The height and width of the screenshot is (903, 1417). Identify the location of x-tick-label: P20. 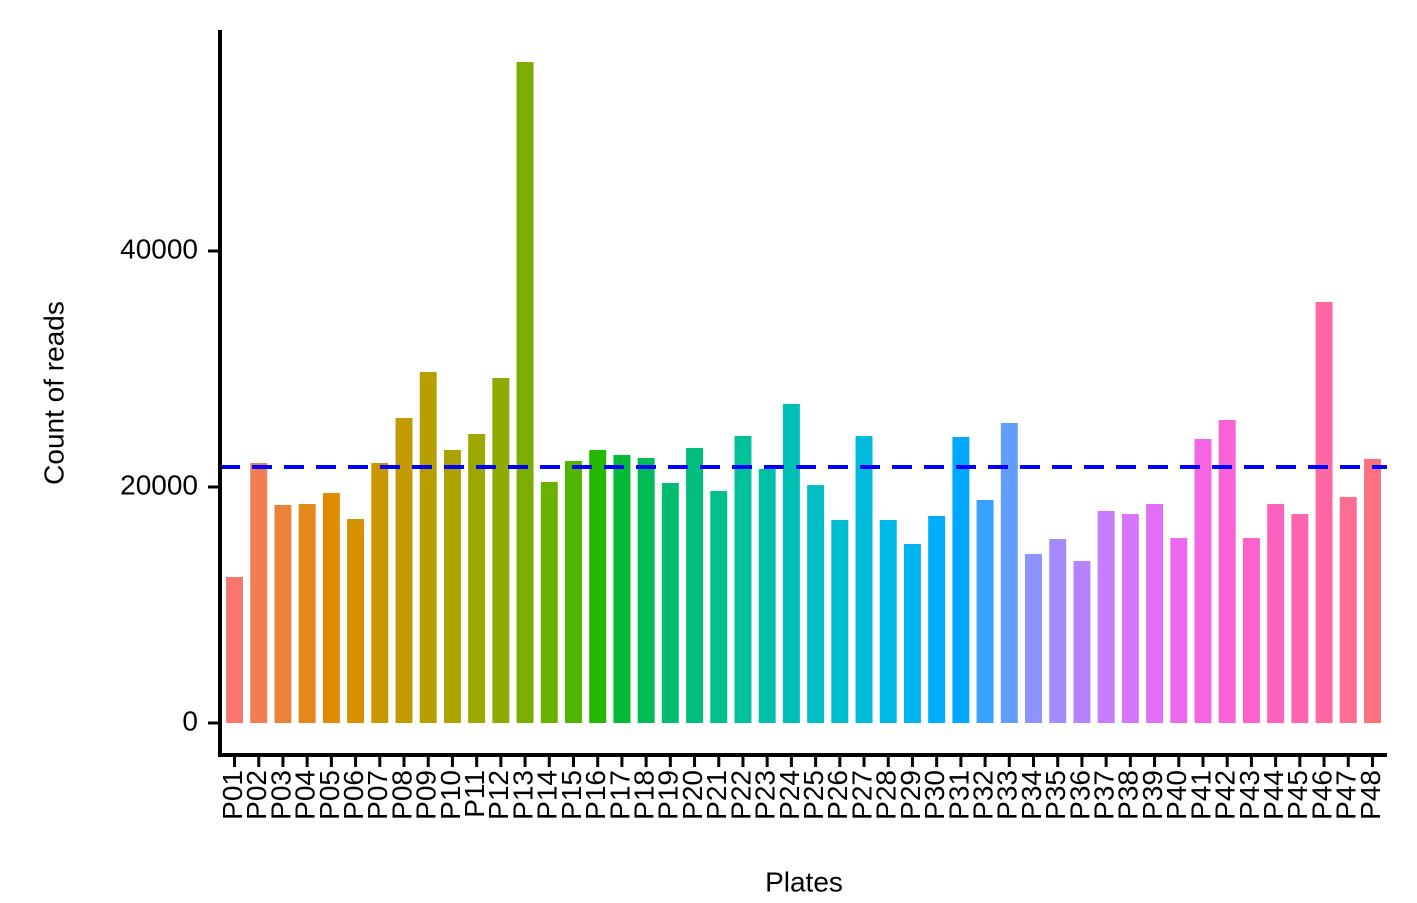
(692, 795).